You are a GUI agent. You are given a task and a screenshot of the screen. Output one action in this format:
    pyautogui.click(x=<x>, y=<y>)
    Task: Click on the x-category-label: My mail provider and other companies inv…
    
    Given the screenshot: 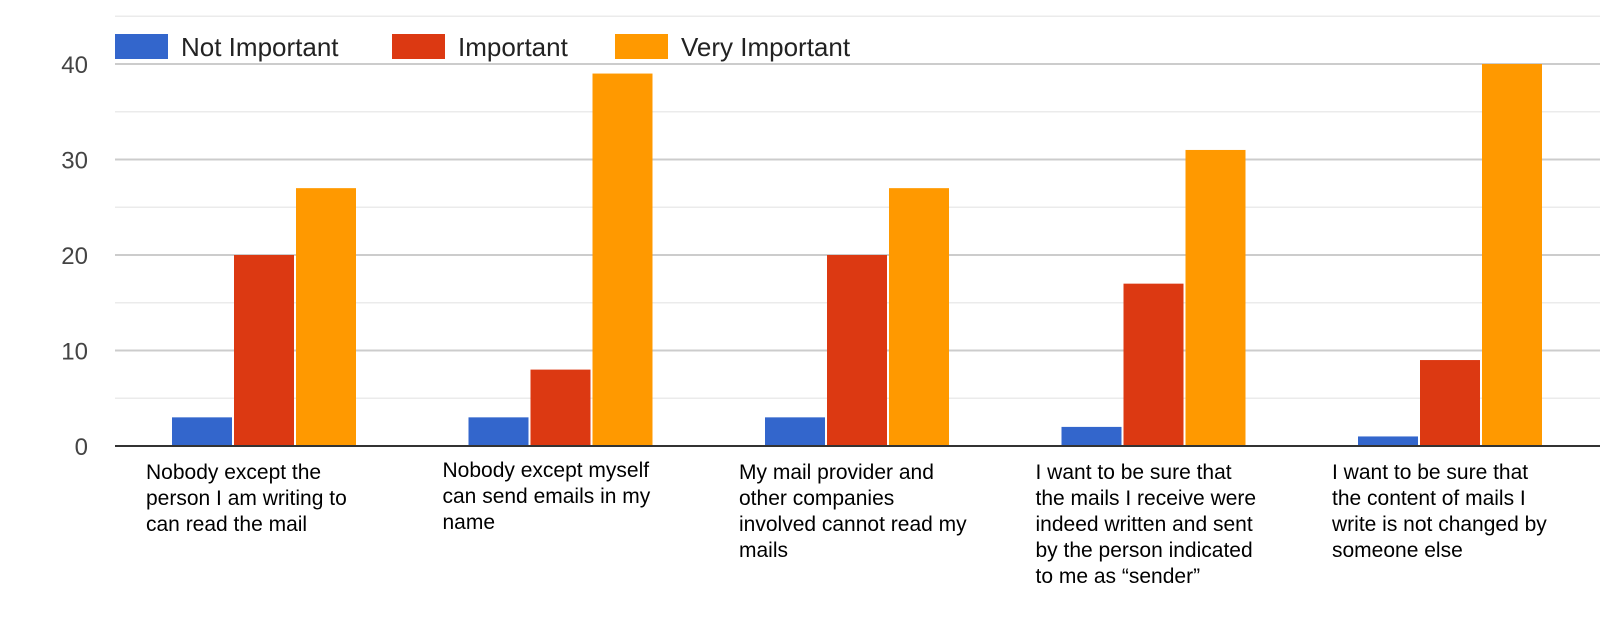 What is the action you would take?
    pyautogui.click(x=853, y=511)
    